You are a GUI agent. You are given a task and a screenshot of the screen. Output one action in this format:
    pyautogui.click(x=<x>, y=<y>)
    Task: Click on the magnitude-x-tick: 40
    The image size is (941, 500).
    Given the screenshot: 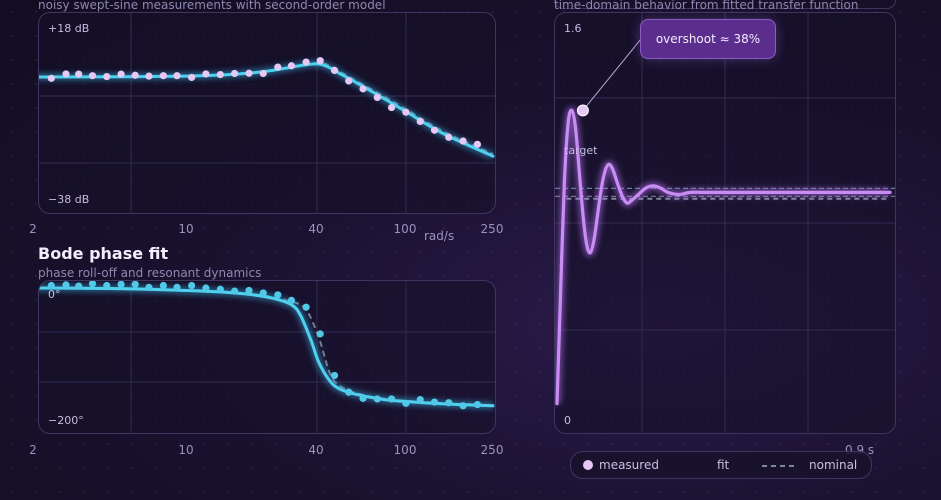 What is the action you would take?
    pyautogui.click(x=316, y=229)
    